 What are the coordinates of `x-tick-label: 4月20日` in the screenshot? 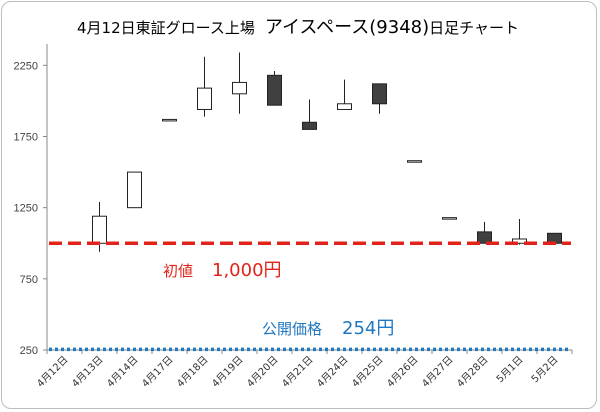 It's located at (262, 372).